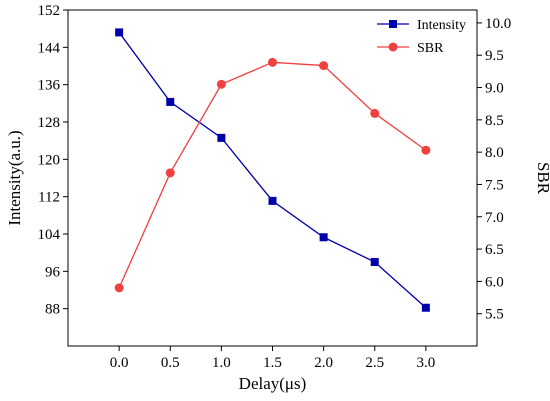  What do you see at coordinates (221, 363) in the screenshot?
I see `x-tick-label: 1.0` at bounding box center [221, 363].